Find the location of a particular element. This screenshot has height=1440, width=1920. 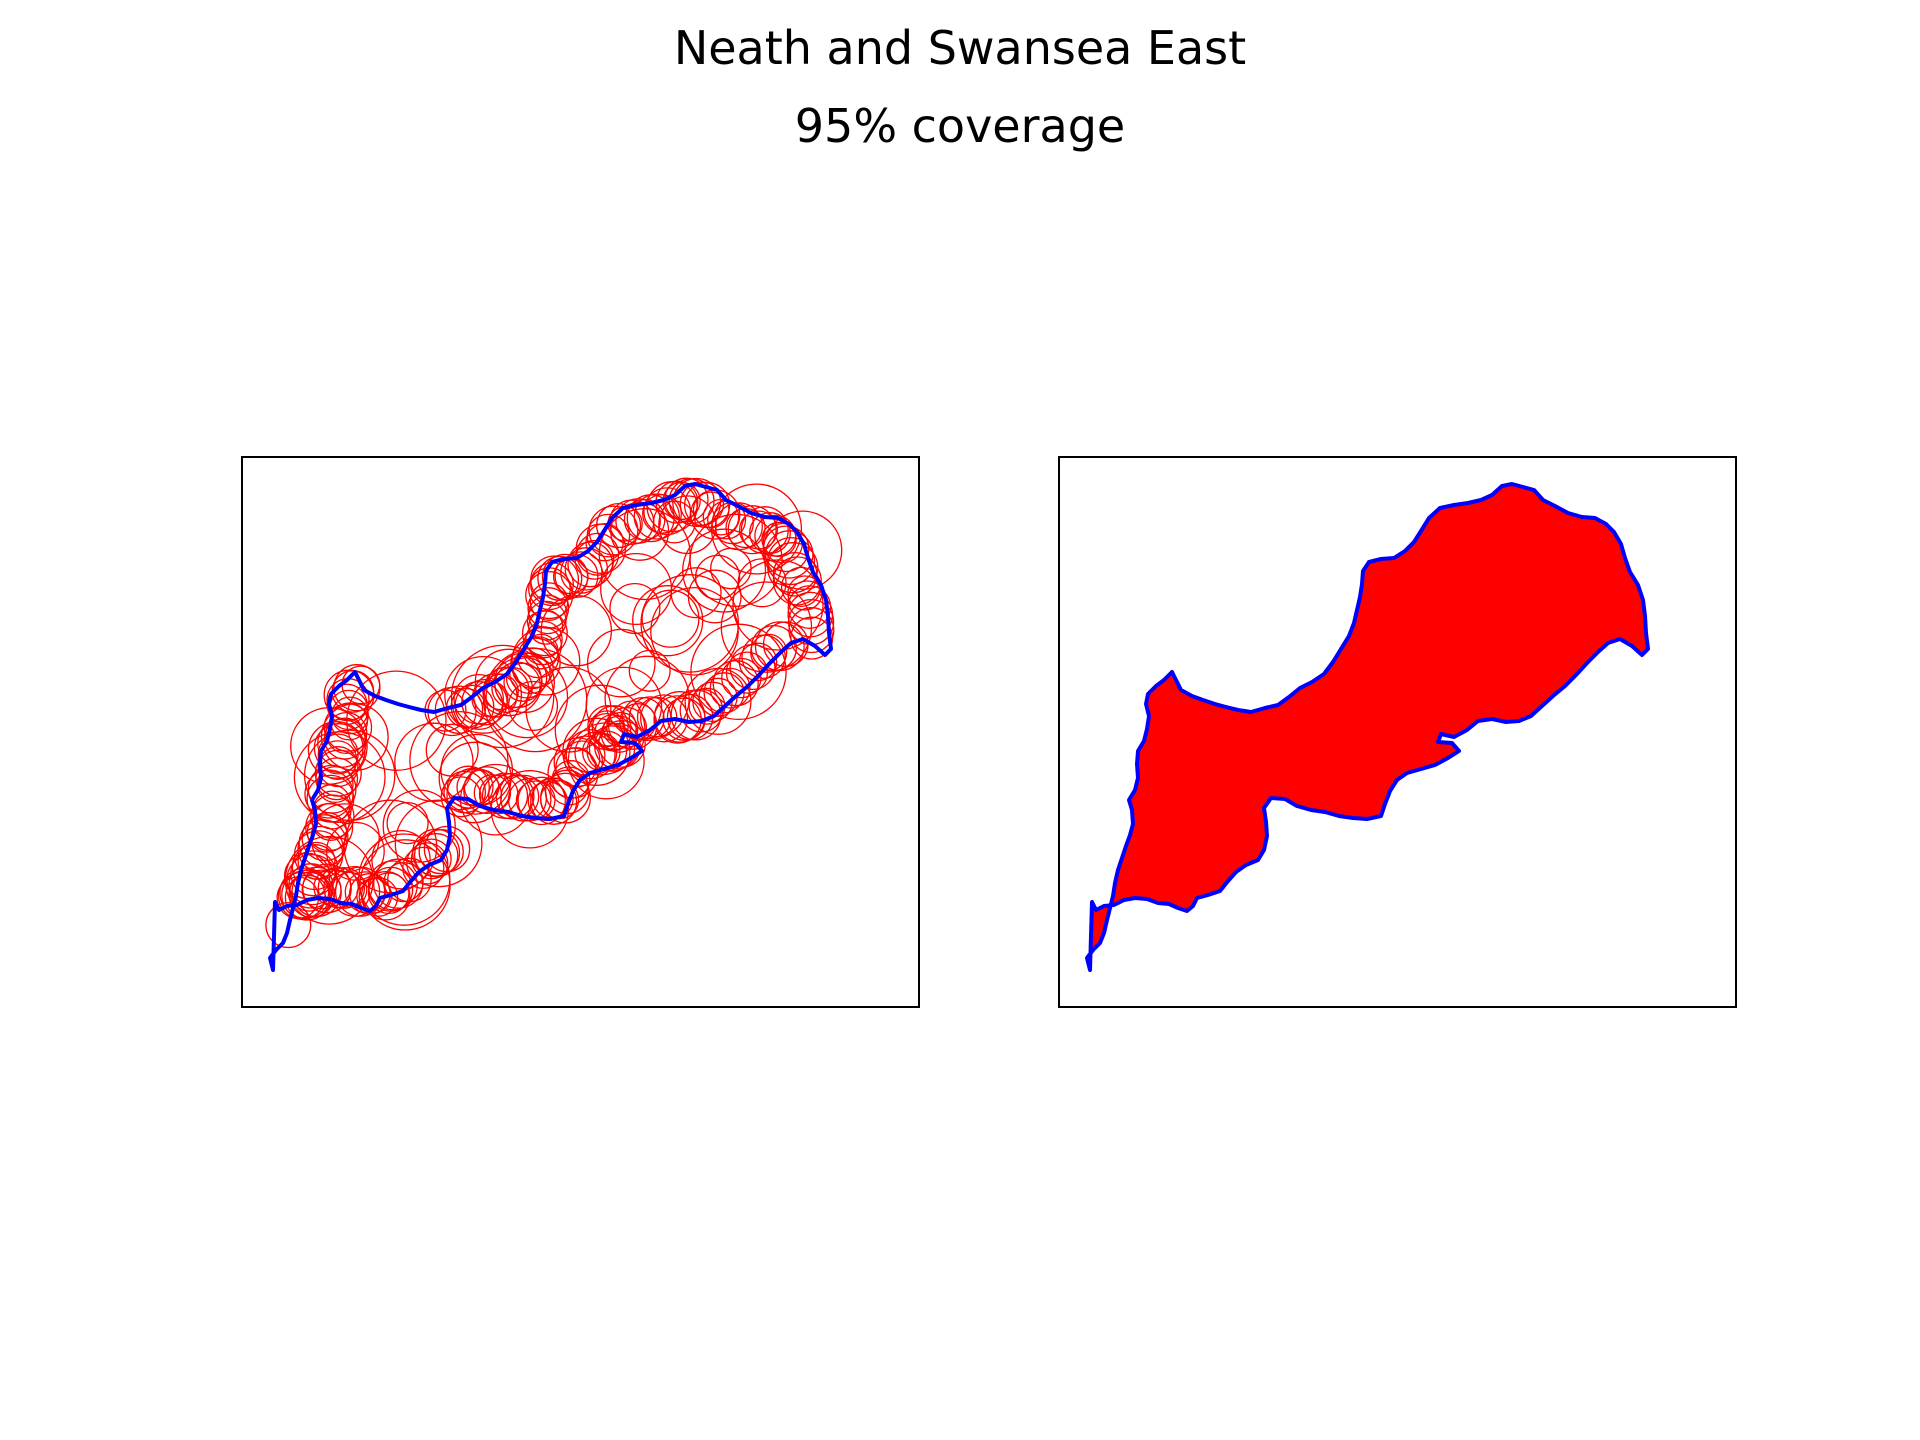

coverage-union-fill is located at coordinates (1367, 726).